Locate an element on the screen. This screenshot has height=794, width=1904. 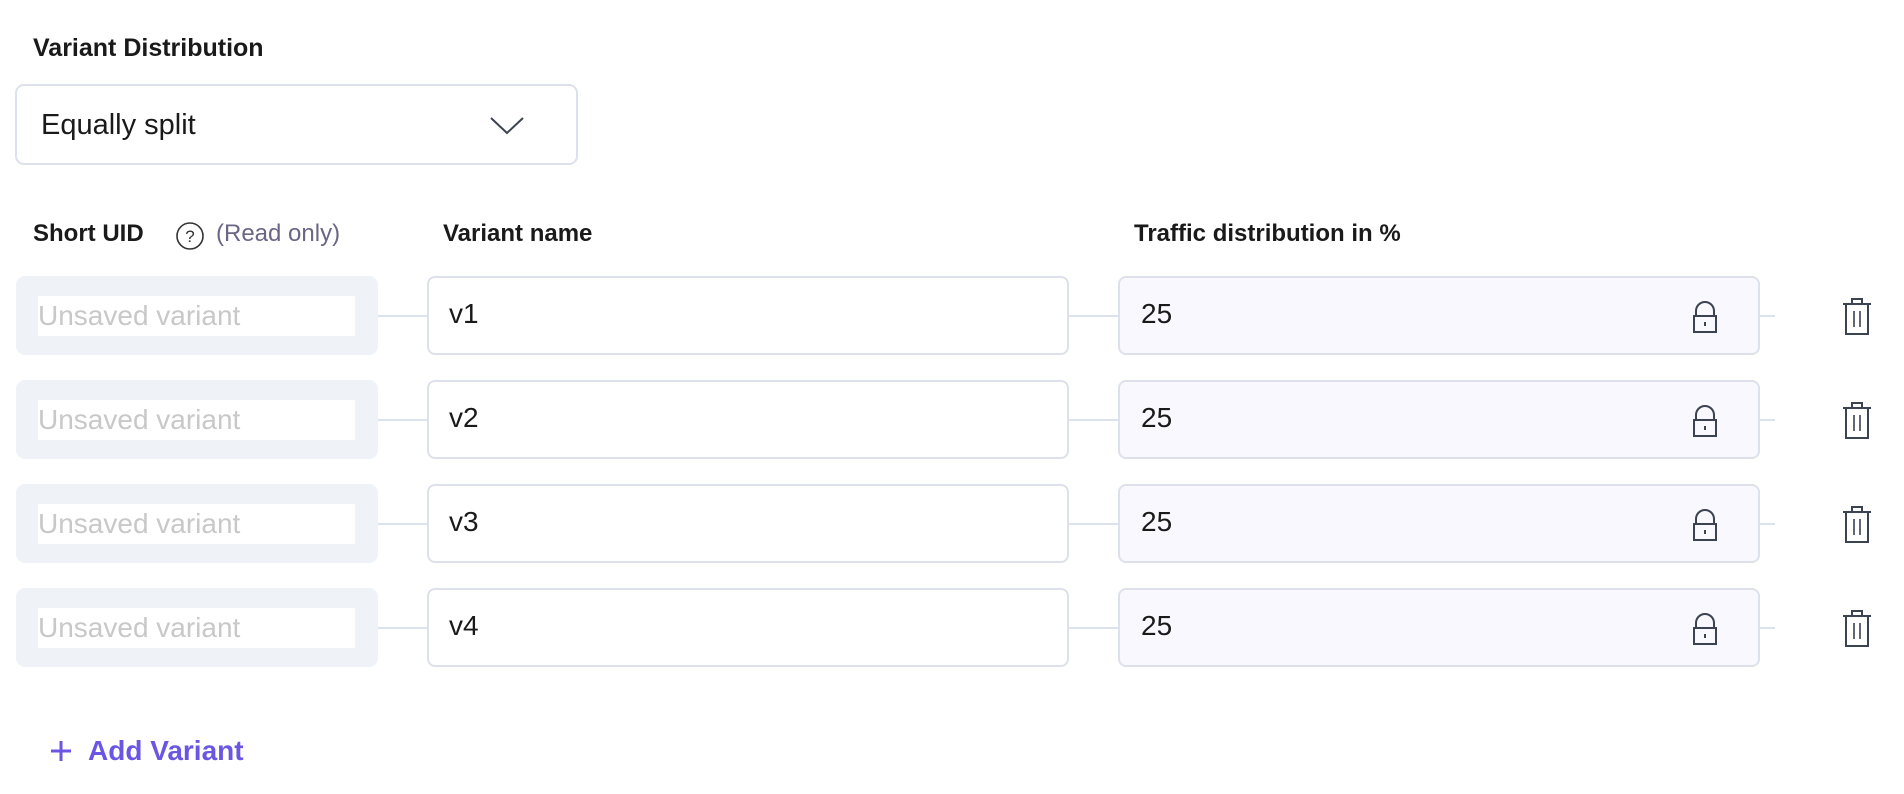
section-title: Variant Distribution is located at coordinates (148, 48).